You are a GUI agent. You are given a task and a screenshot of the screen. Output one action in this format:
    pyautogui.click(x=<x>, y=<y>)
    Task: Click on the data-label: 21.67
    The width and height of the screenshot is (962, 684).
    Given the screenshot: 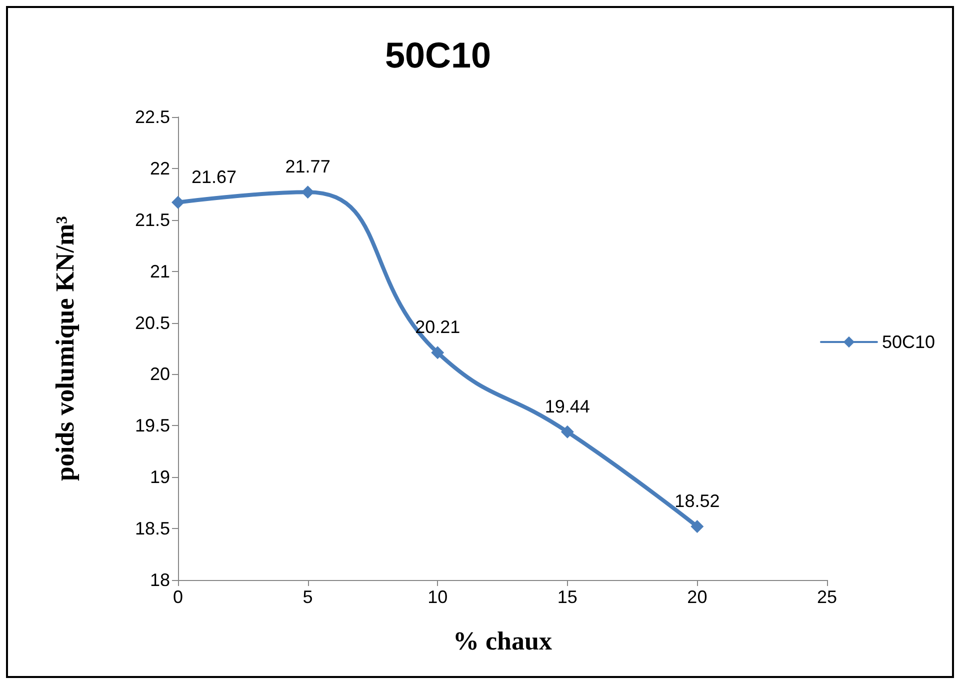 What is the action you would take?
    pyautogui.click(x=214, y=176)
    